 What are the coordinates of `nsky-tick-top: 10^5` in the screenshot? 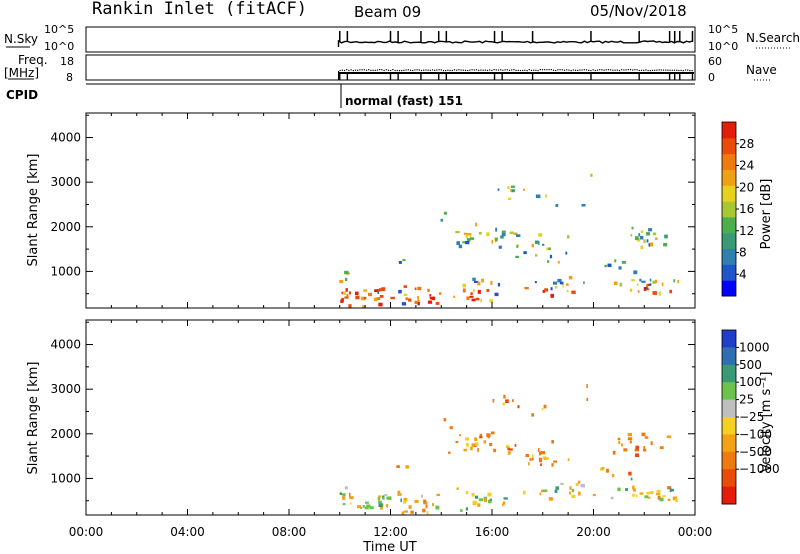 It's located at (59, 29).